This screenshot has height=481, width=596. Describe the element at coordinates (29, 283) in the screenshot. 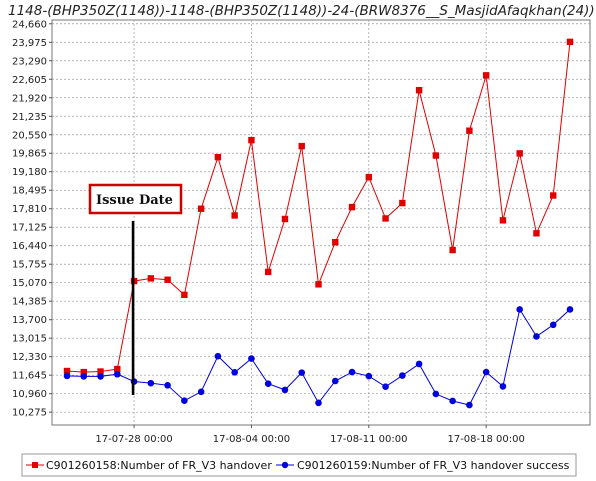

I see `y-tick-label: 15,070` at that location.